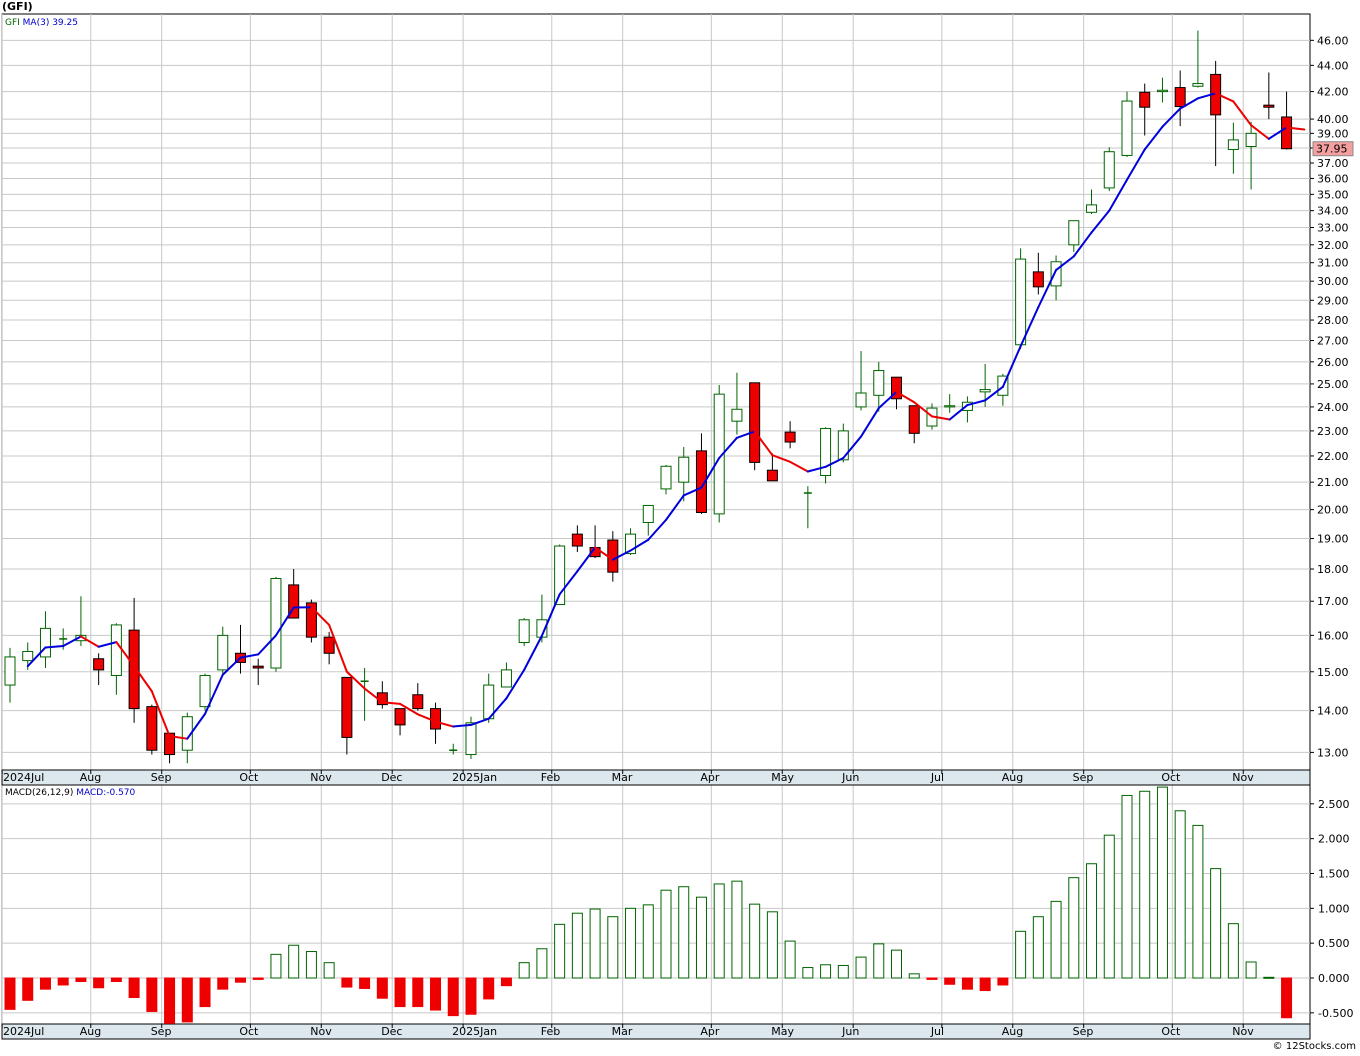 This screenshot has width=1360, height=1056. I want to click on price-x-tick-label: 2025Jan, so click(474, 777).